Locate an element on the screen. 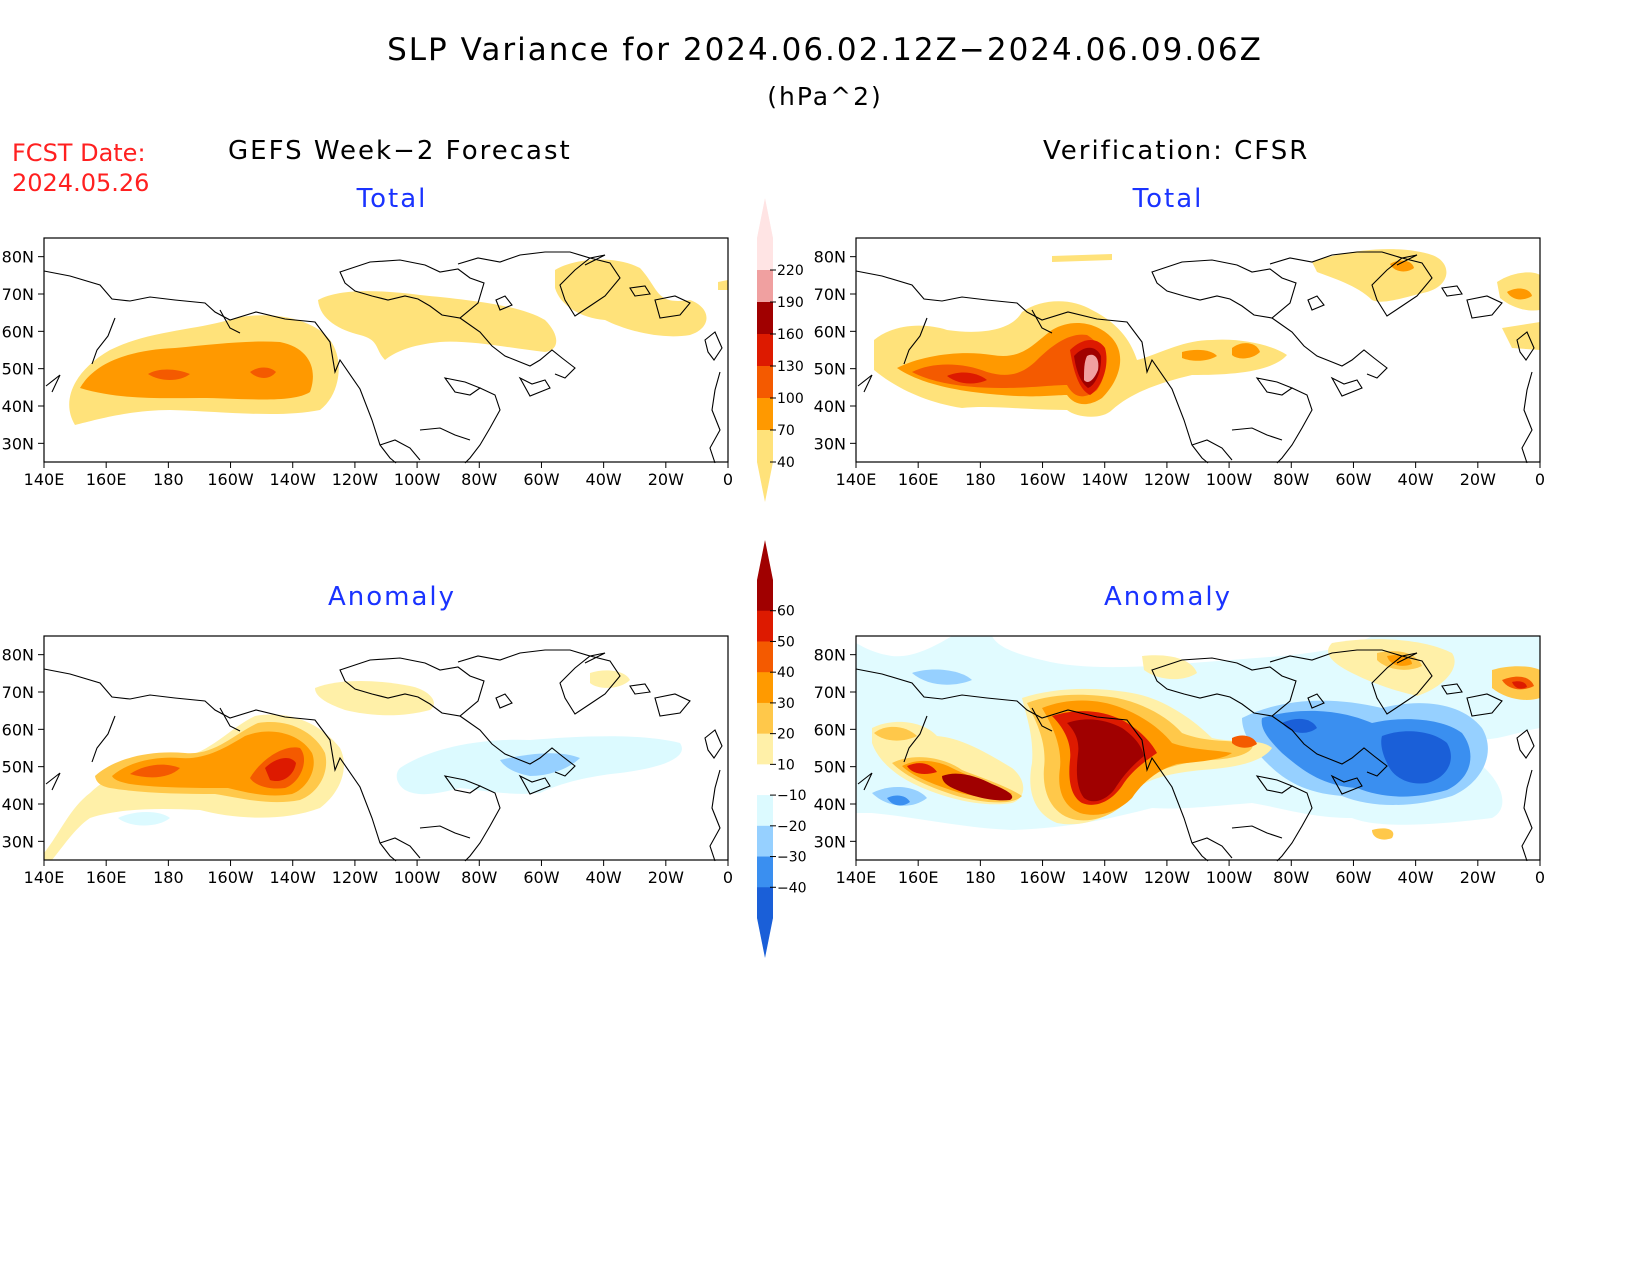 This screenshot has width=1650, height=1275. colorbar-label: 10 is located at coordinates (786, 765).